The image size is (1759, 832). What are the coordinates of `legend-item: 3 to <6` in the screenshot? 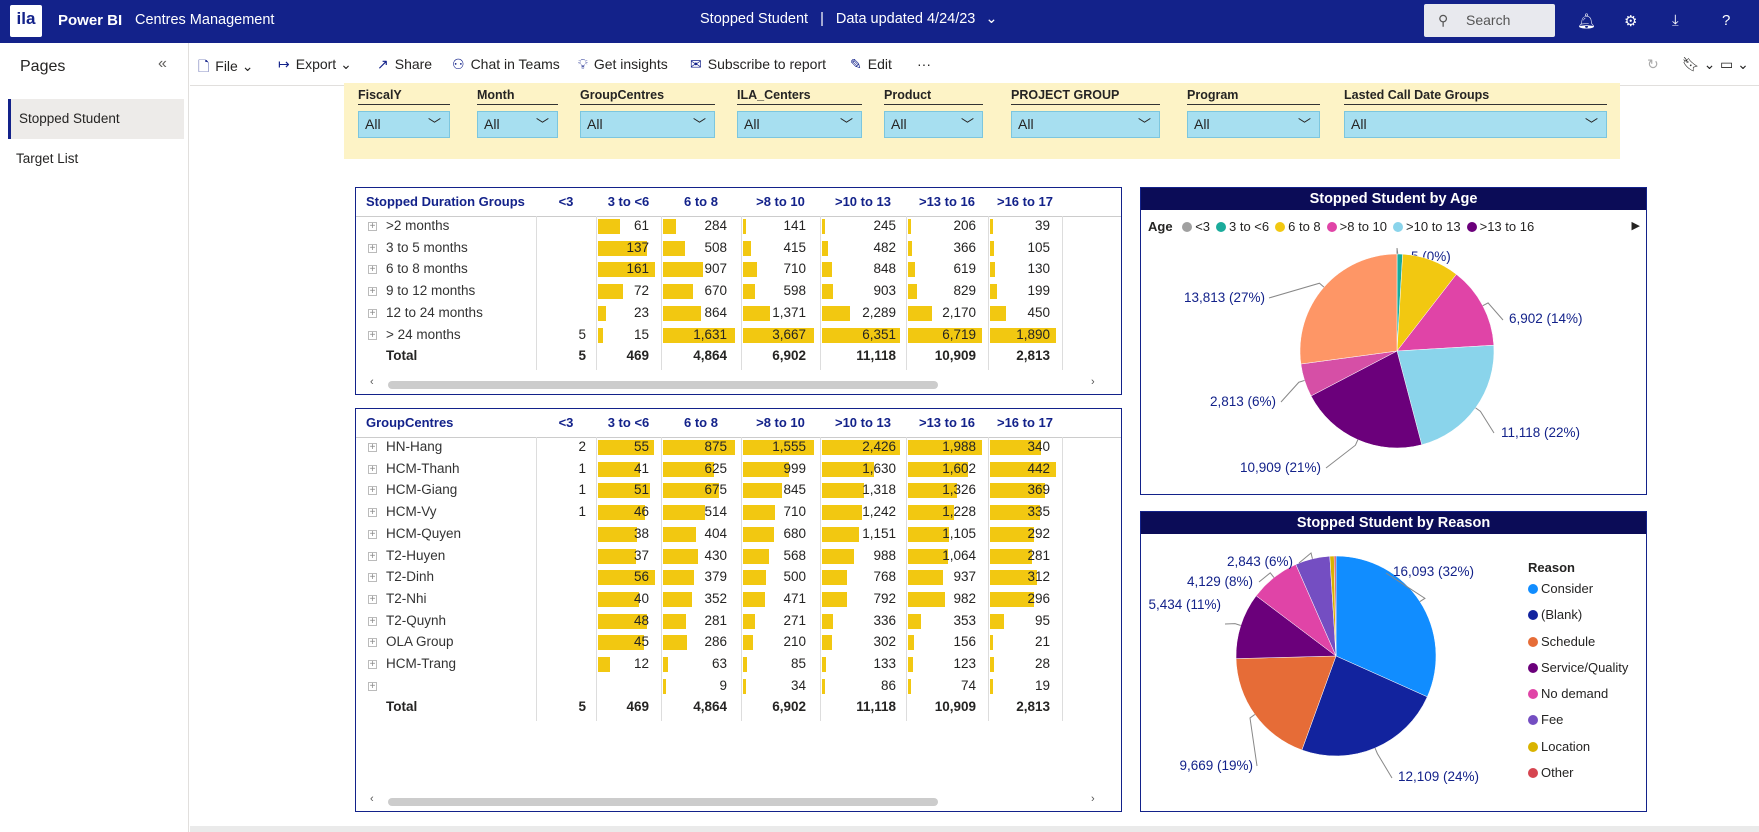 It's located at (1242, 226).